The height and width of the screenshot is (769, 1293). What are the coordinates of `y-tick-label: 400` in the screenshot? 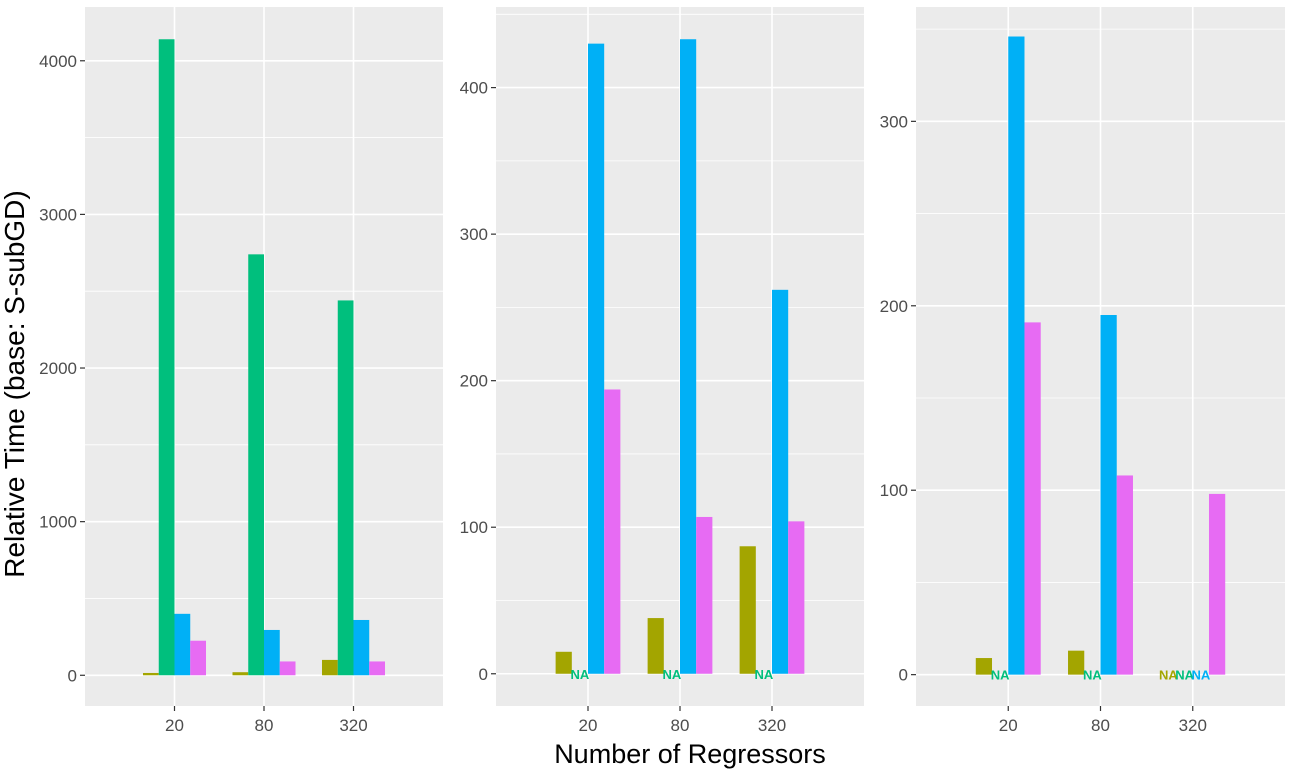 It's located at (474, 88).